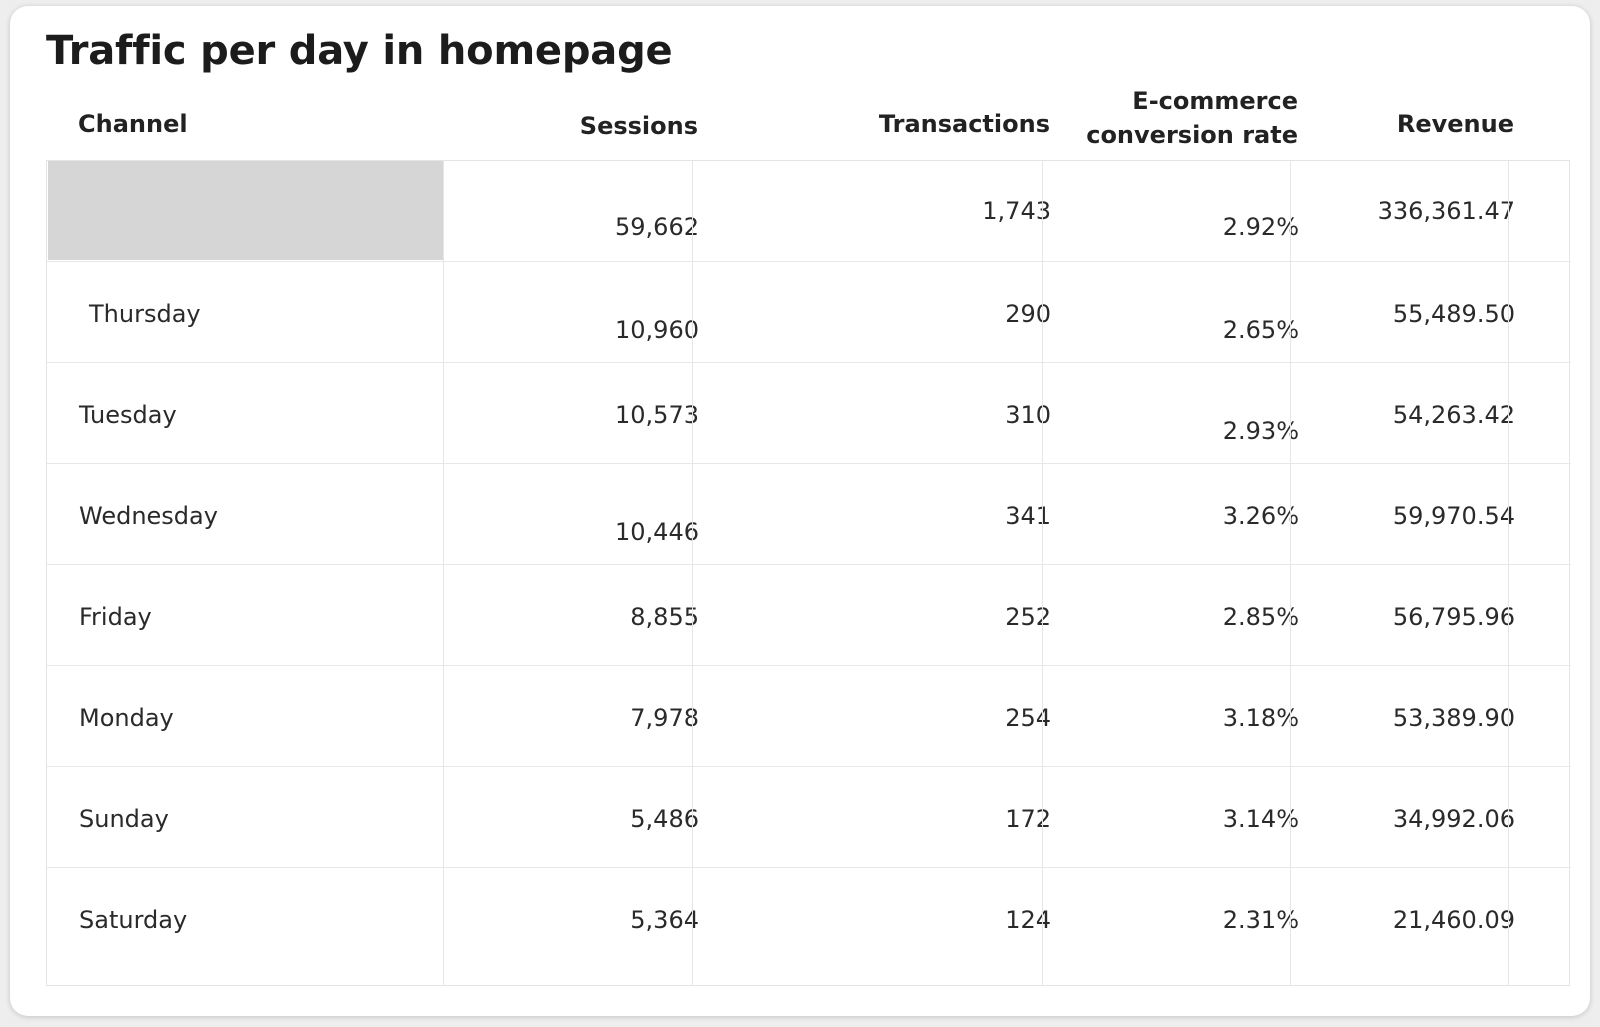 The image size is (1600, 1027). I want to click on cell-revenue: 54,263.42, so click(1453, 415).